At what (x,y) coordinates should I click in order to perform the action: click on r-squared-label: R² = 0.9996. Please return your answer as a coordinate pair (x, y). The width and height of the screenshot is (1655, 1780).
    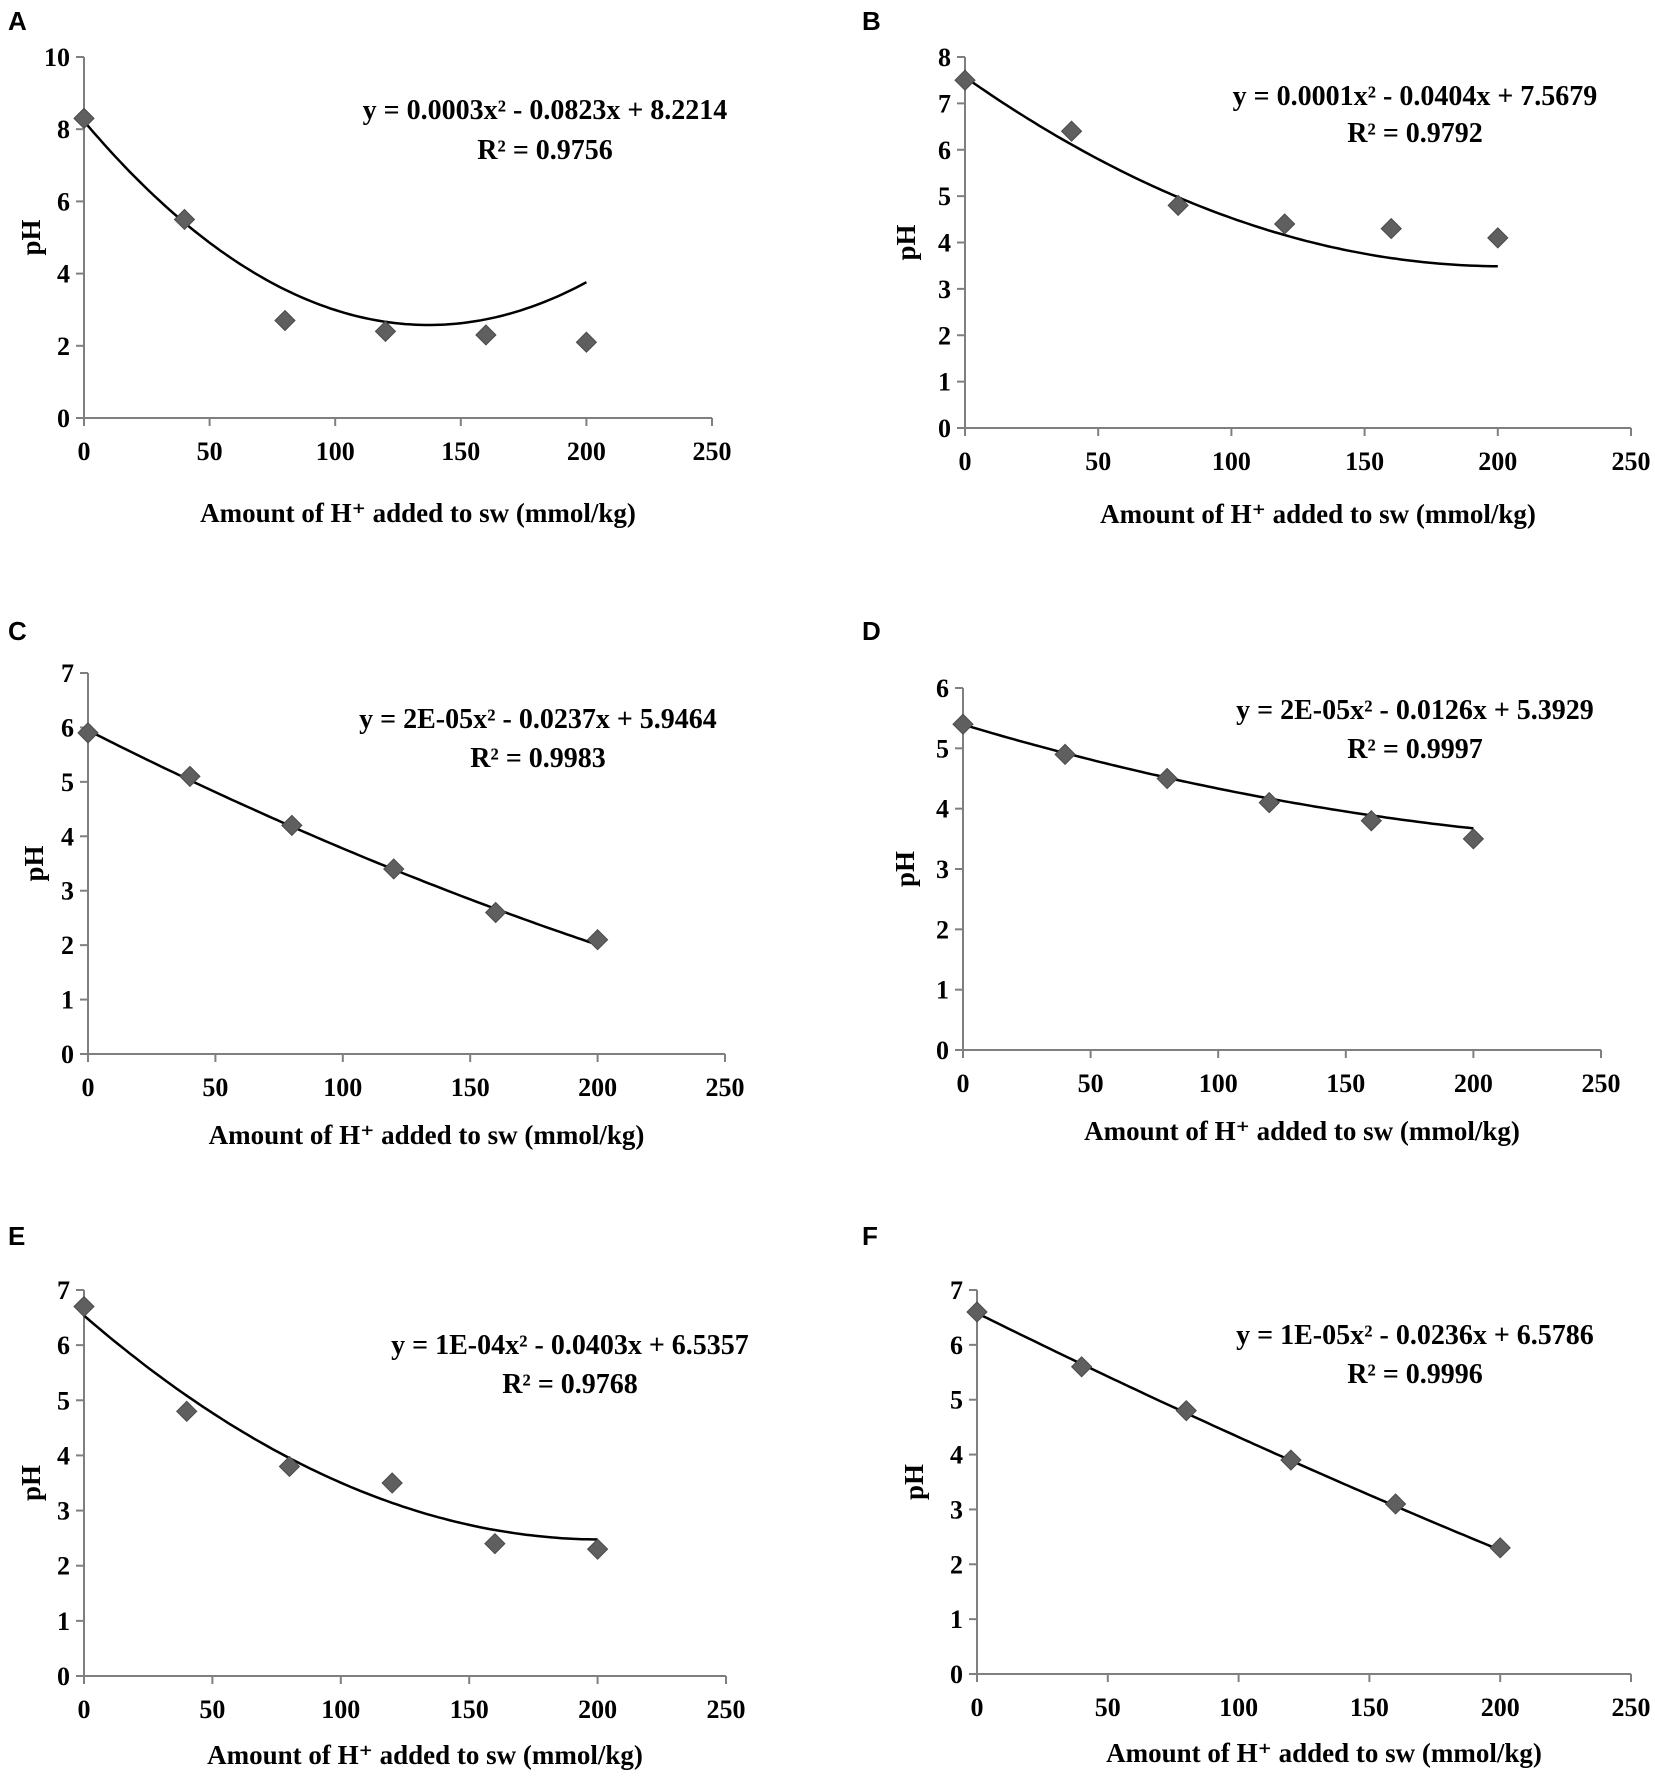
    Looking at the image, I should click on (1415, 1374).